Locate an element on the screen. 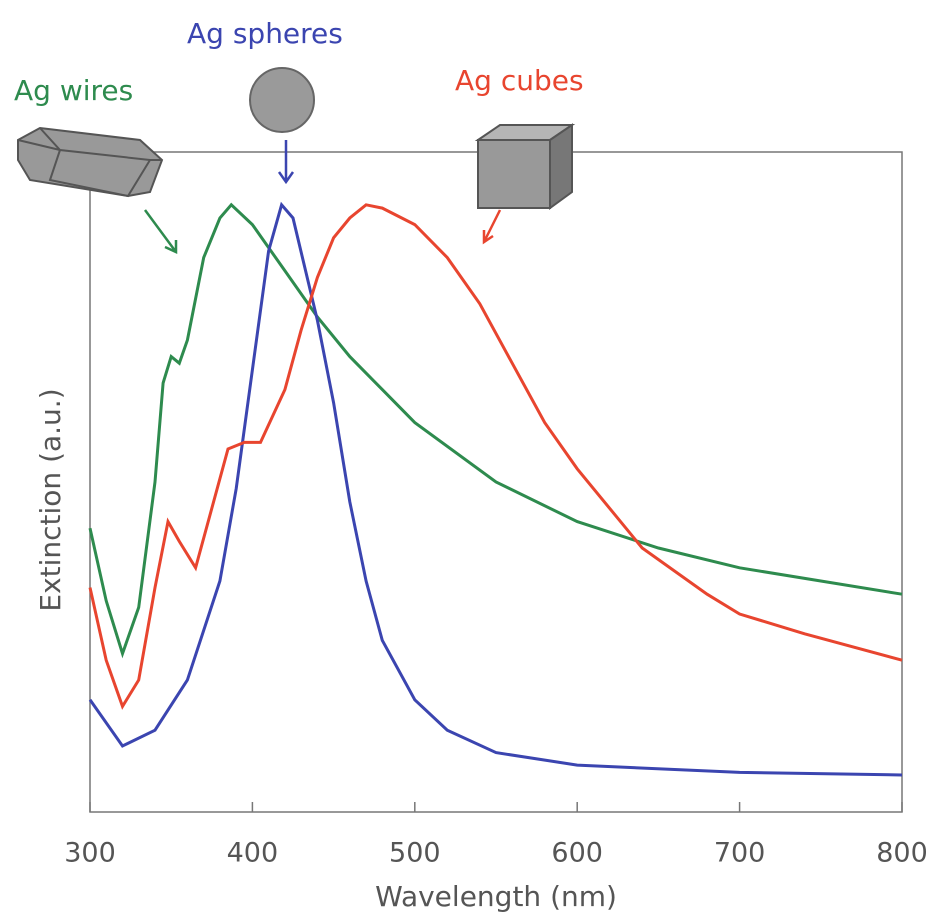  cube-icon is located at coordinates (525, 166).